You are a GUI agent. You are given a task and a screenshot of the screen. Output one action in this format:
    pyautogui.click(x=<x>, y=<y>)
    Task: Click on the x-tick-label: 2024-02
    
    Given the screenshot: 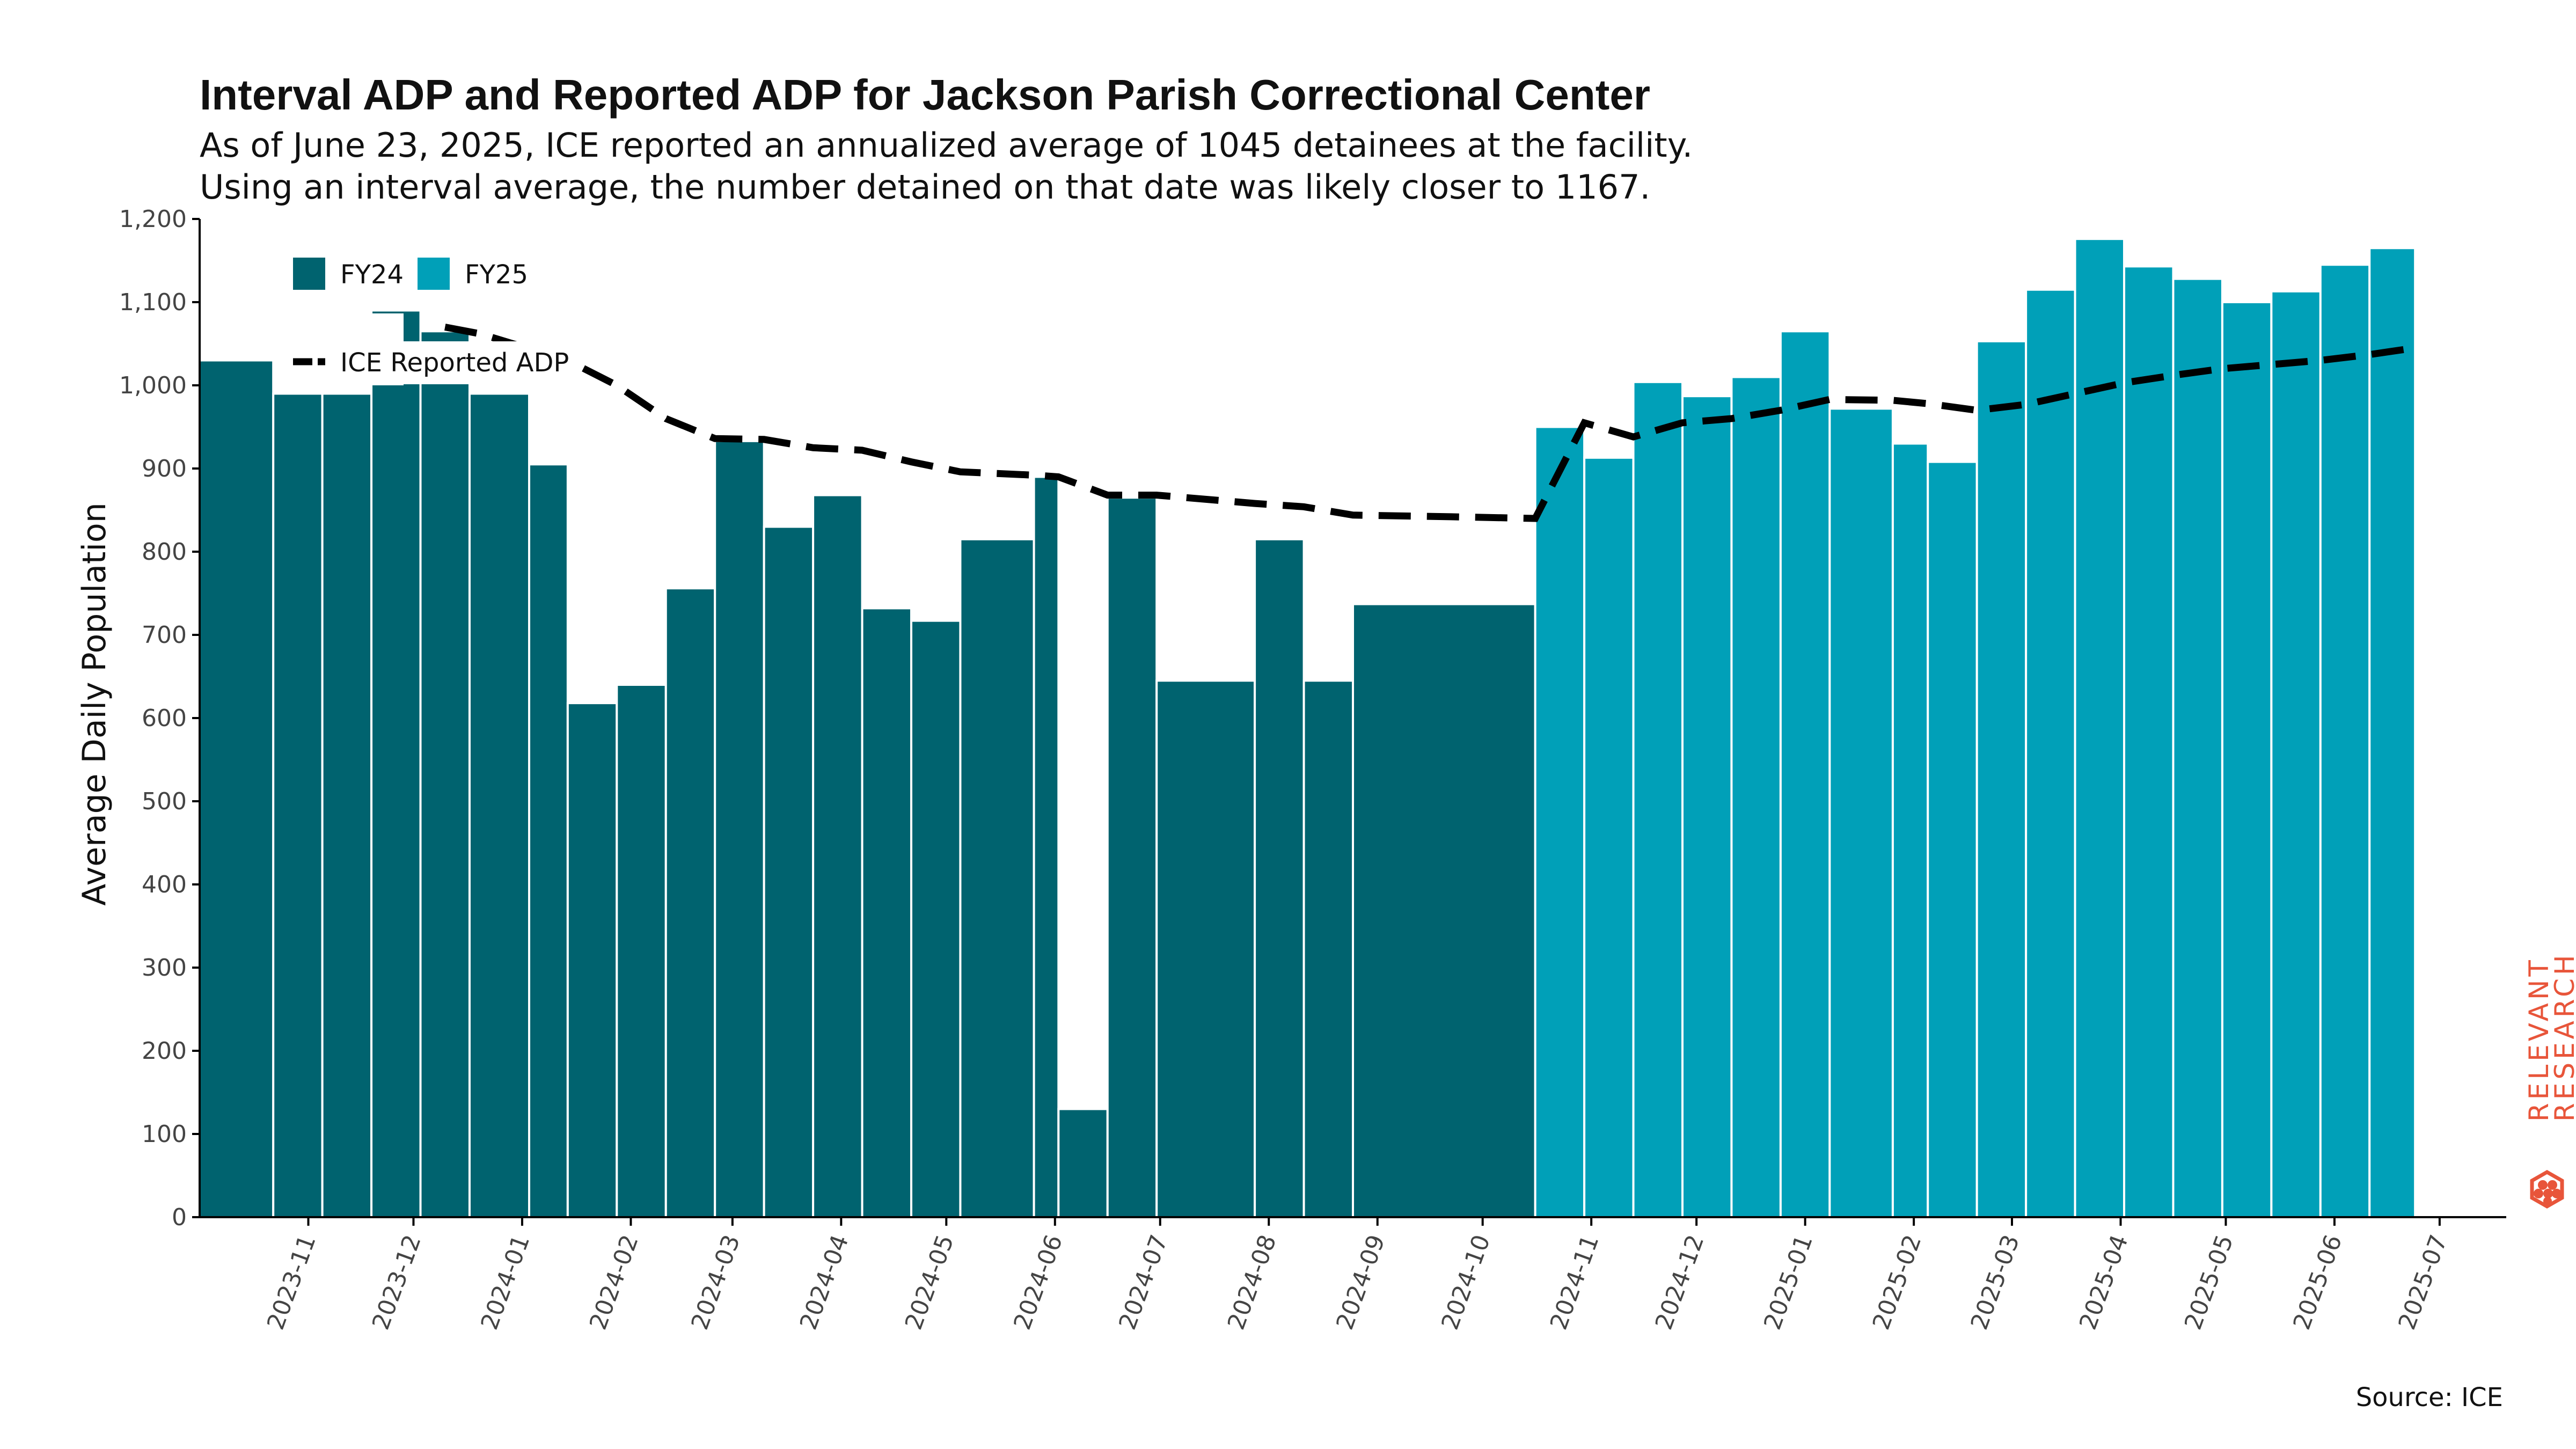 What is the action you would take?
    pyautogui.click(x=614, y=1282)
    